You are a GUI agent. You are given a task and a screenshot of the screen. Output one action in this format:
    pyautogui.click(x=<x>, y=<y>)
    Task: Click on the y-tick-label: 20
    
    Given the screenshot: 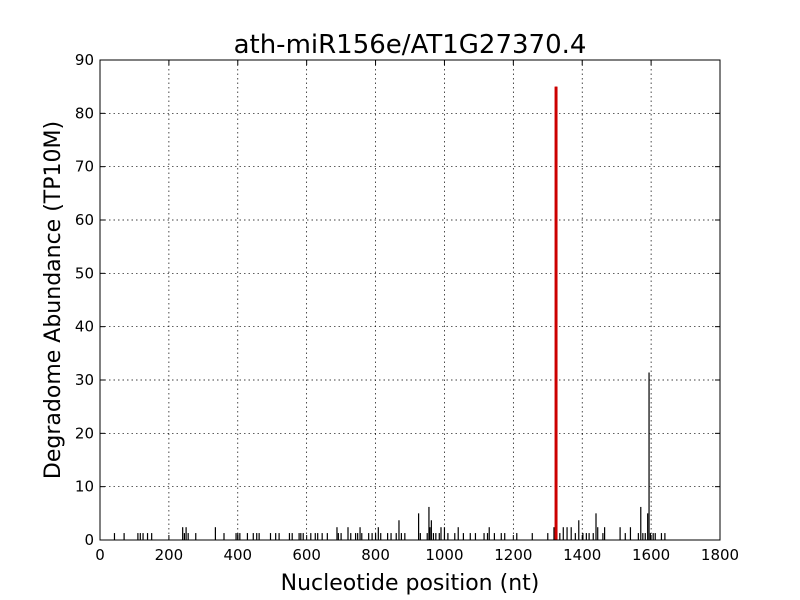 What is the action you would take?
    pyautogui.click(x=84, y=433)
    